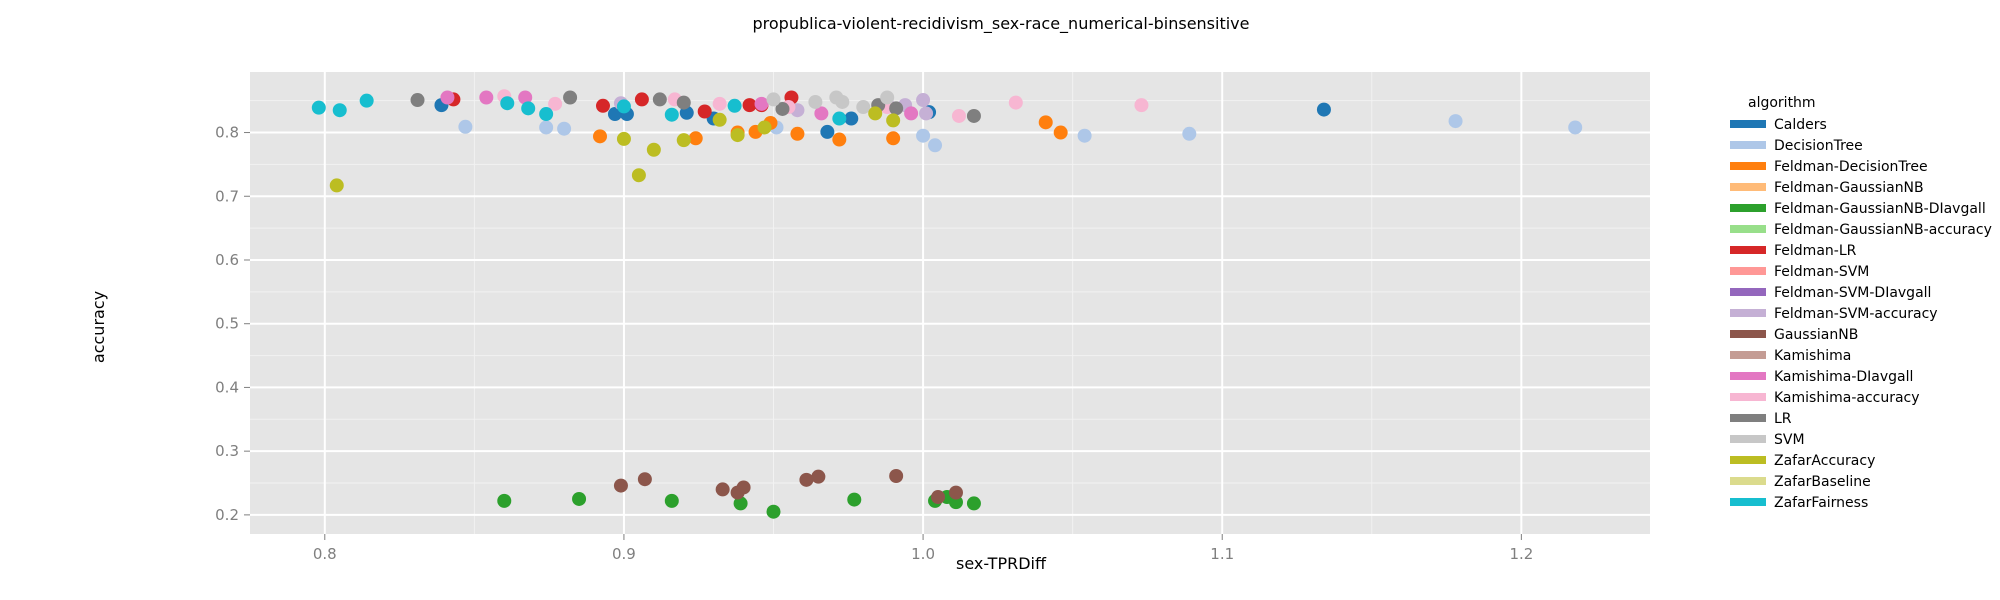 This screenshot has width=2000, height=600. Describe the element at coordinates (1789, 440) in the screenshot. I see `legend-label: SVM` at that location.